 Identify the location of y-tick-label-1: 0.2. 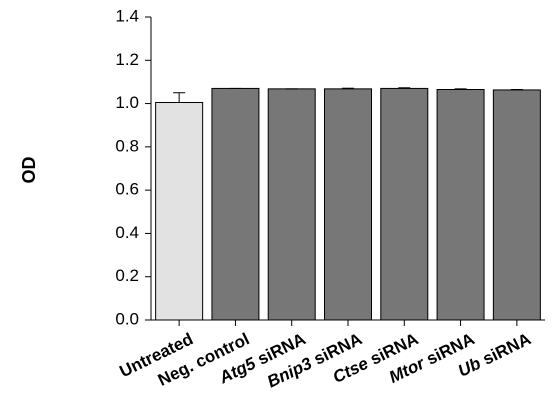
(127, 275).